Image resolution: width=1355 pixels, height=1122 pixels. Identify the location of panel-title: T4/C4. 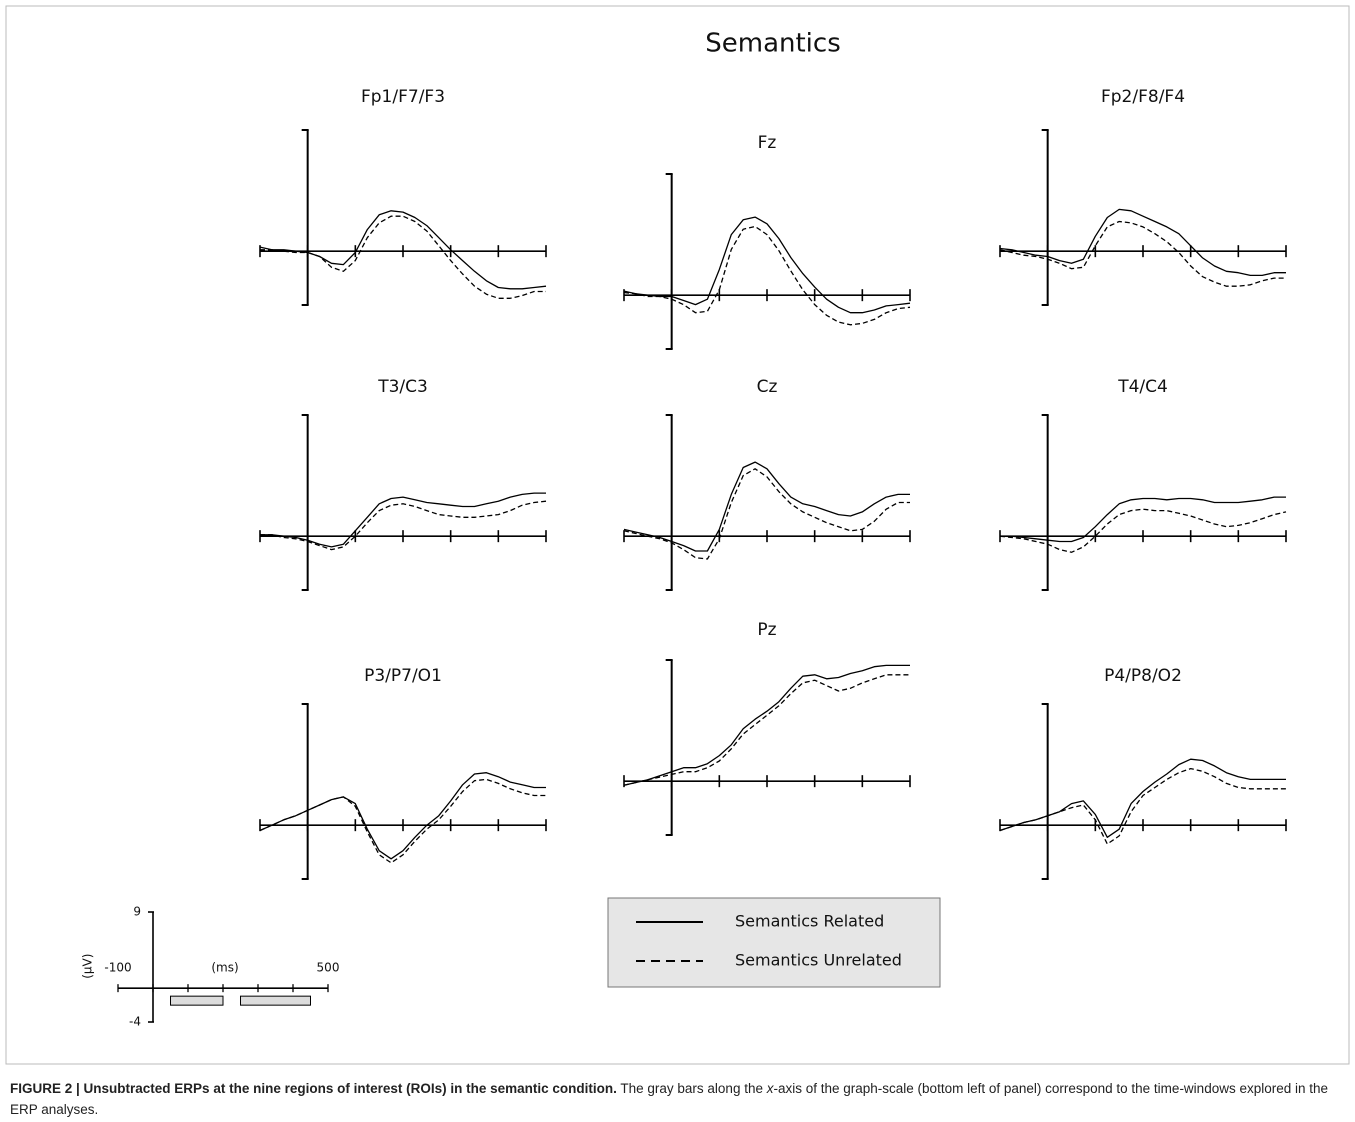
(1142, 387).